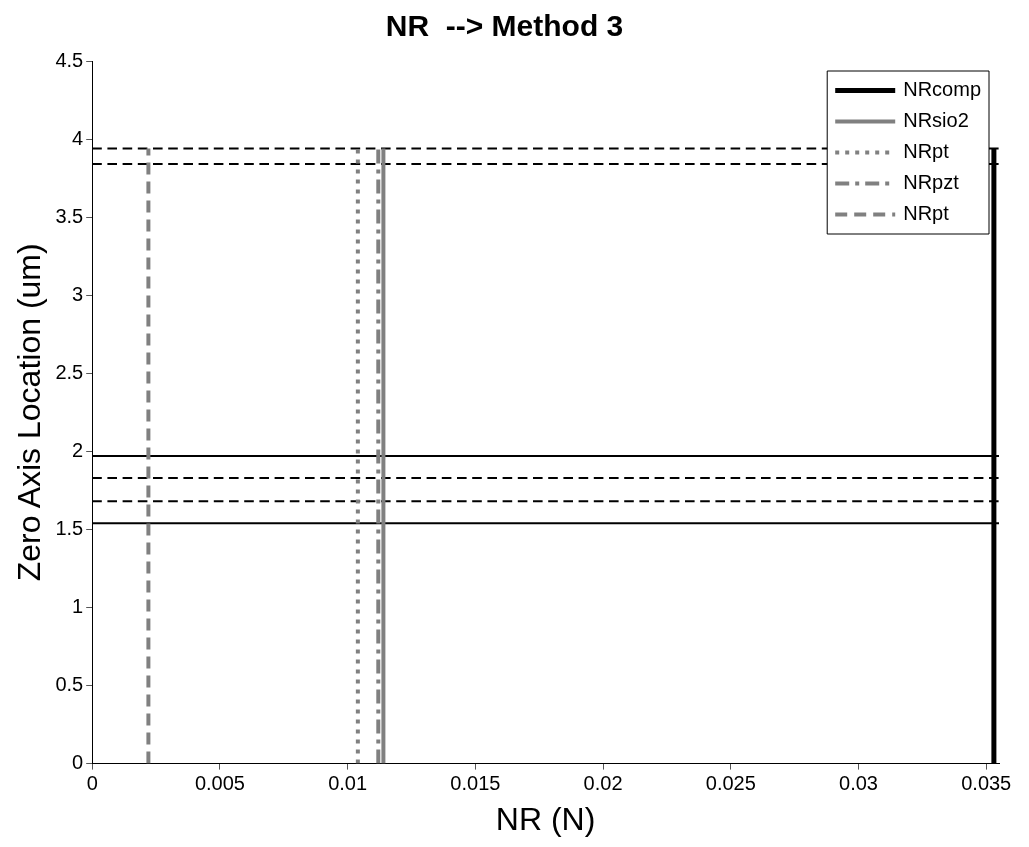  I want to click on x-tick-label: 0, so click(92, 783).